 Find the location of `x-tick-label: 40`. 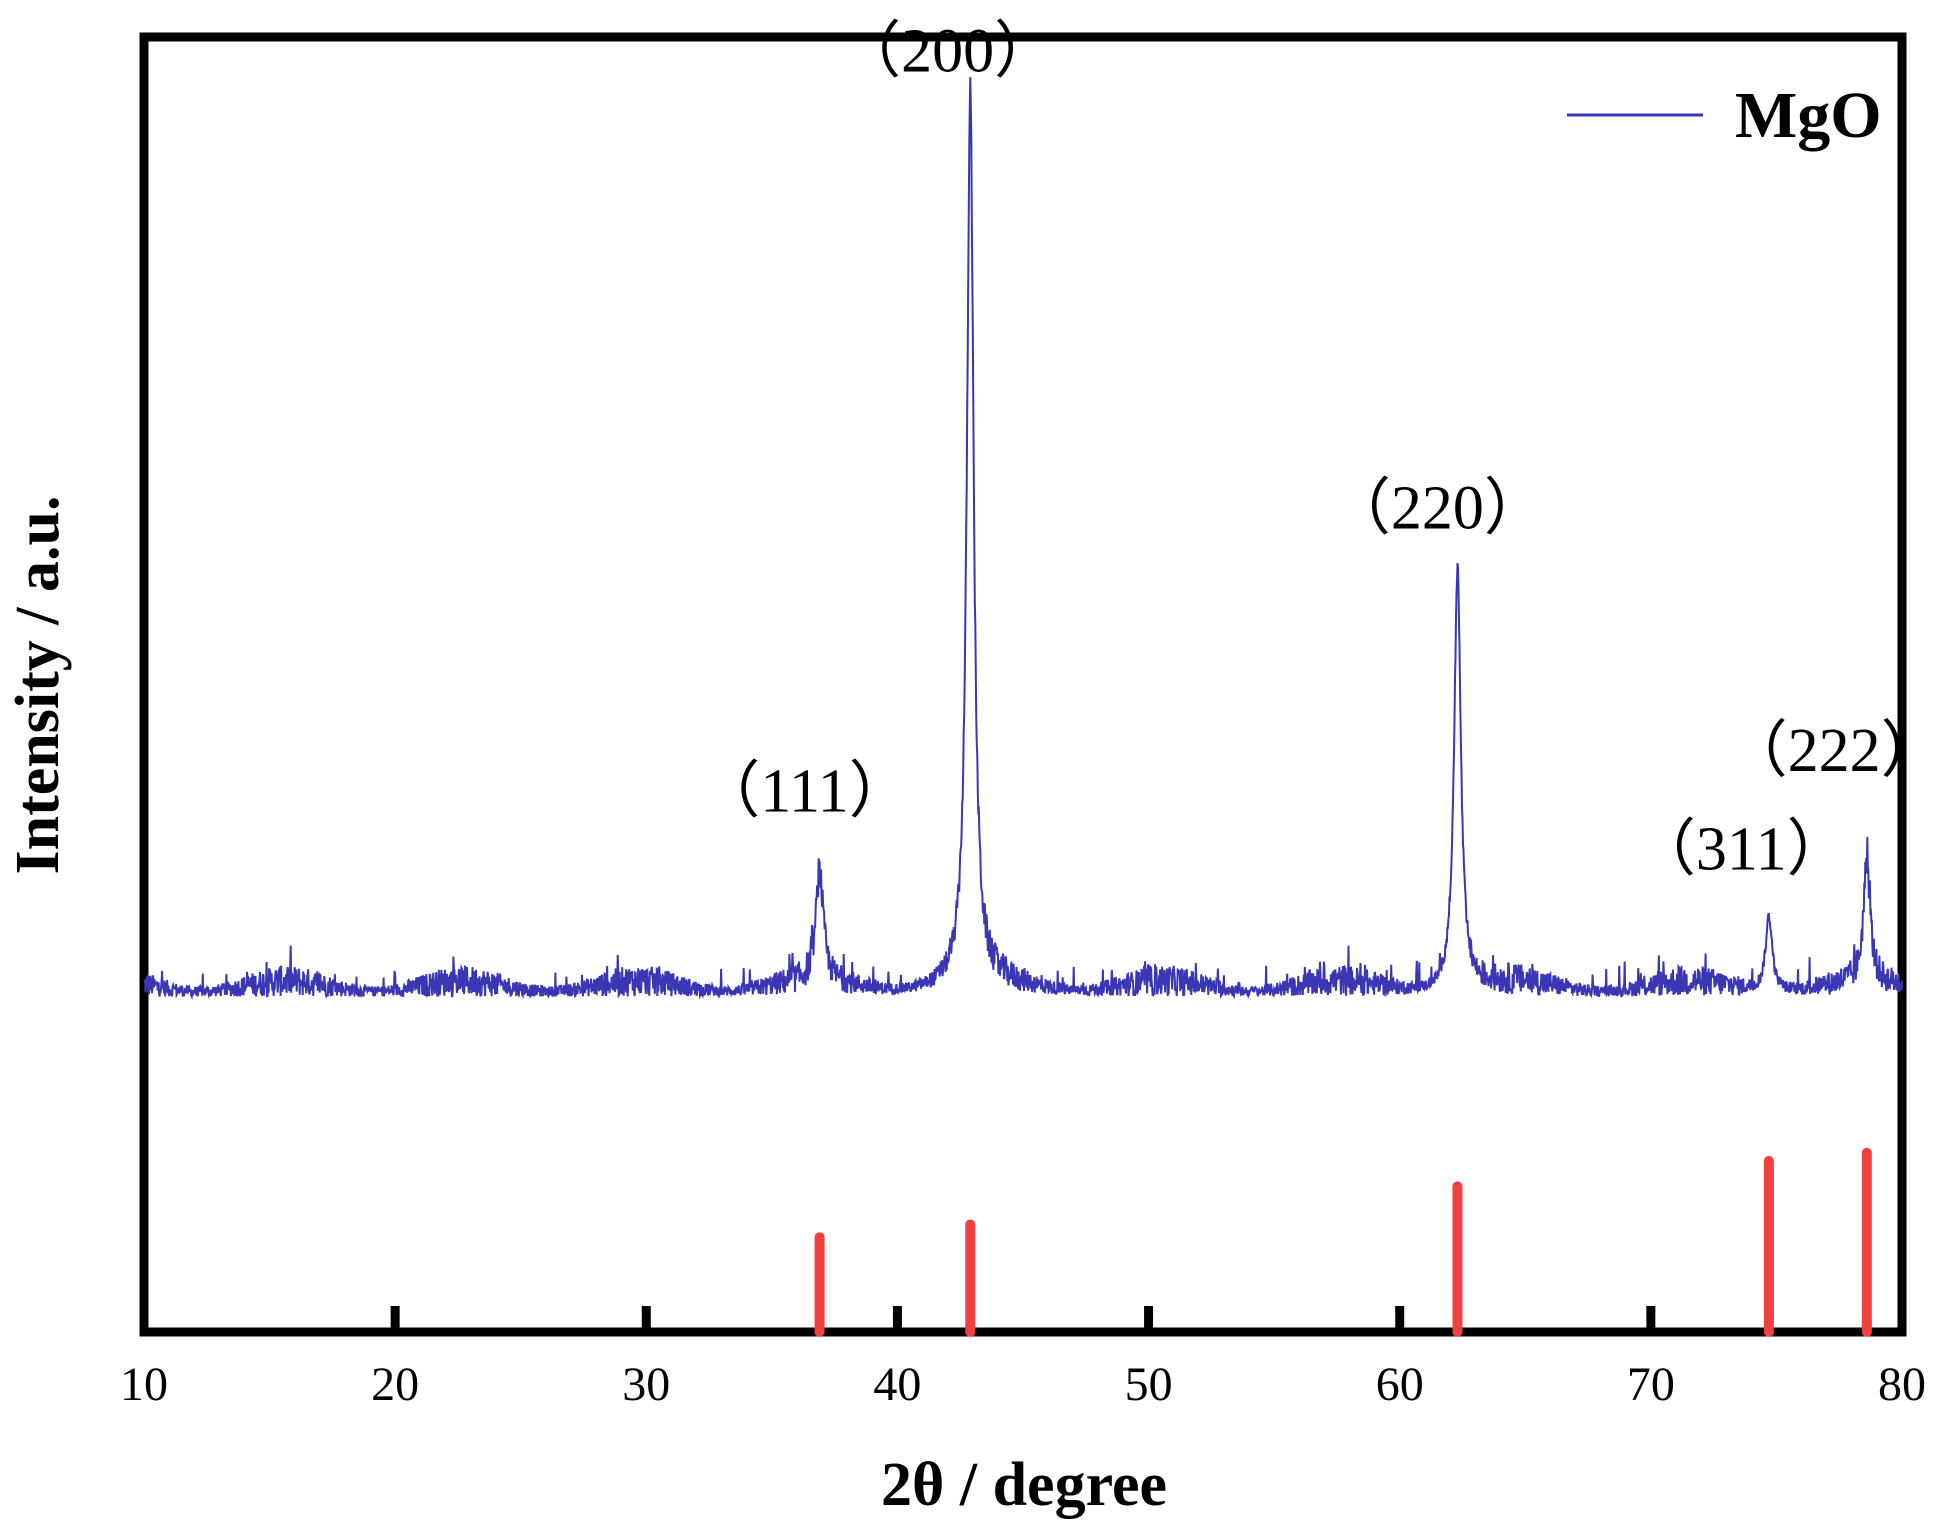

x-tick-label: 40 is located at coordinates (897, 1384).